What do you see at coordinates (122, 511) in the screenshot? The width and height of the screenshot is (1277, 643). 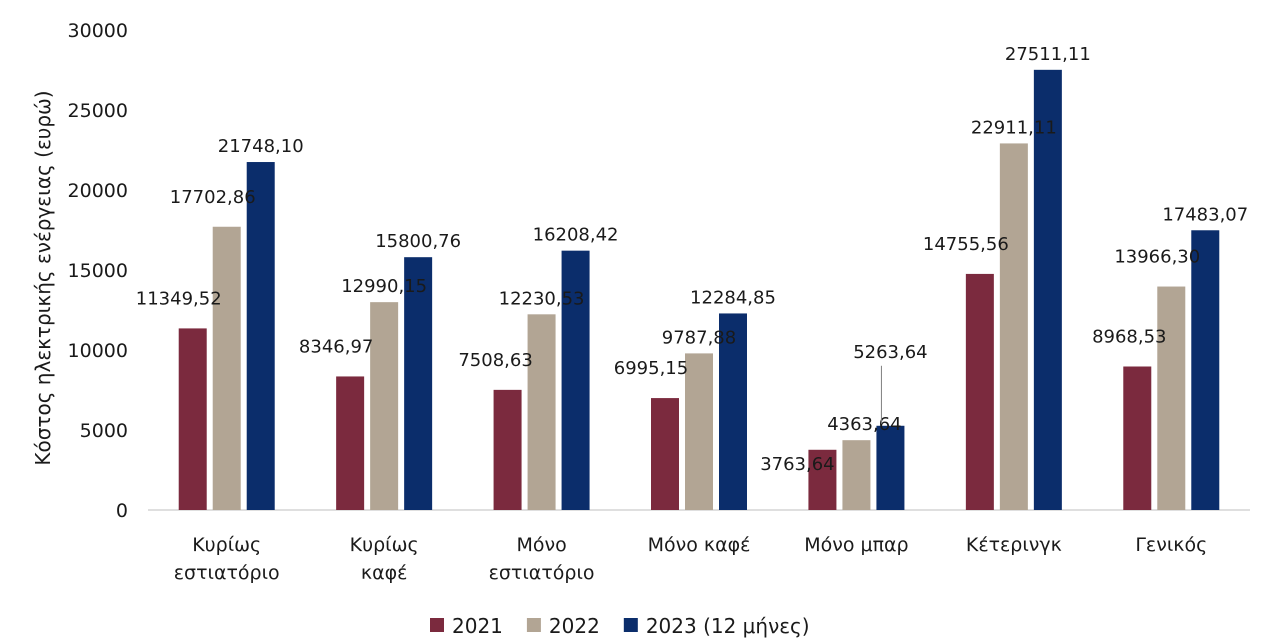 I see `y-tick-label: 0` at bounding box center [122, 511].